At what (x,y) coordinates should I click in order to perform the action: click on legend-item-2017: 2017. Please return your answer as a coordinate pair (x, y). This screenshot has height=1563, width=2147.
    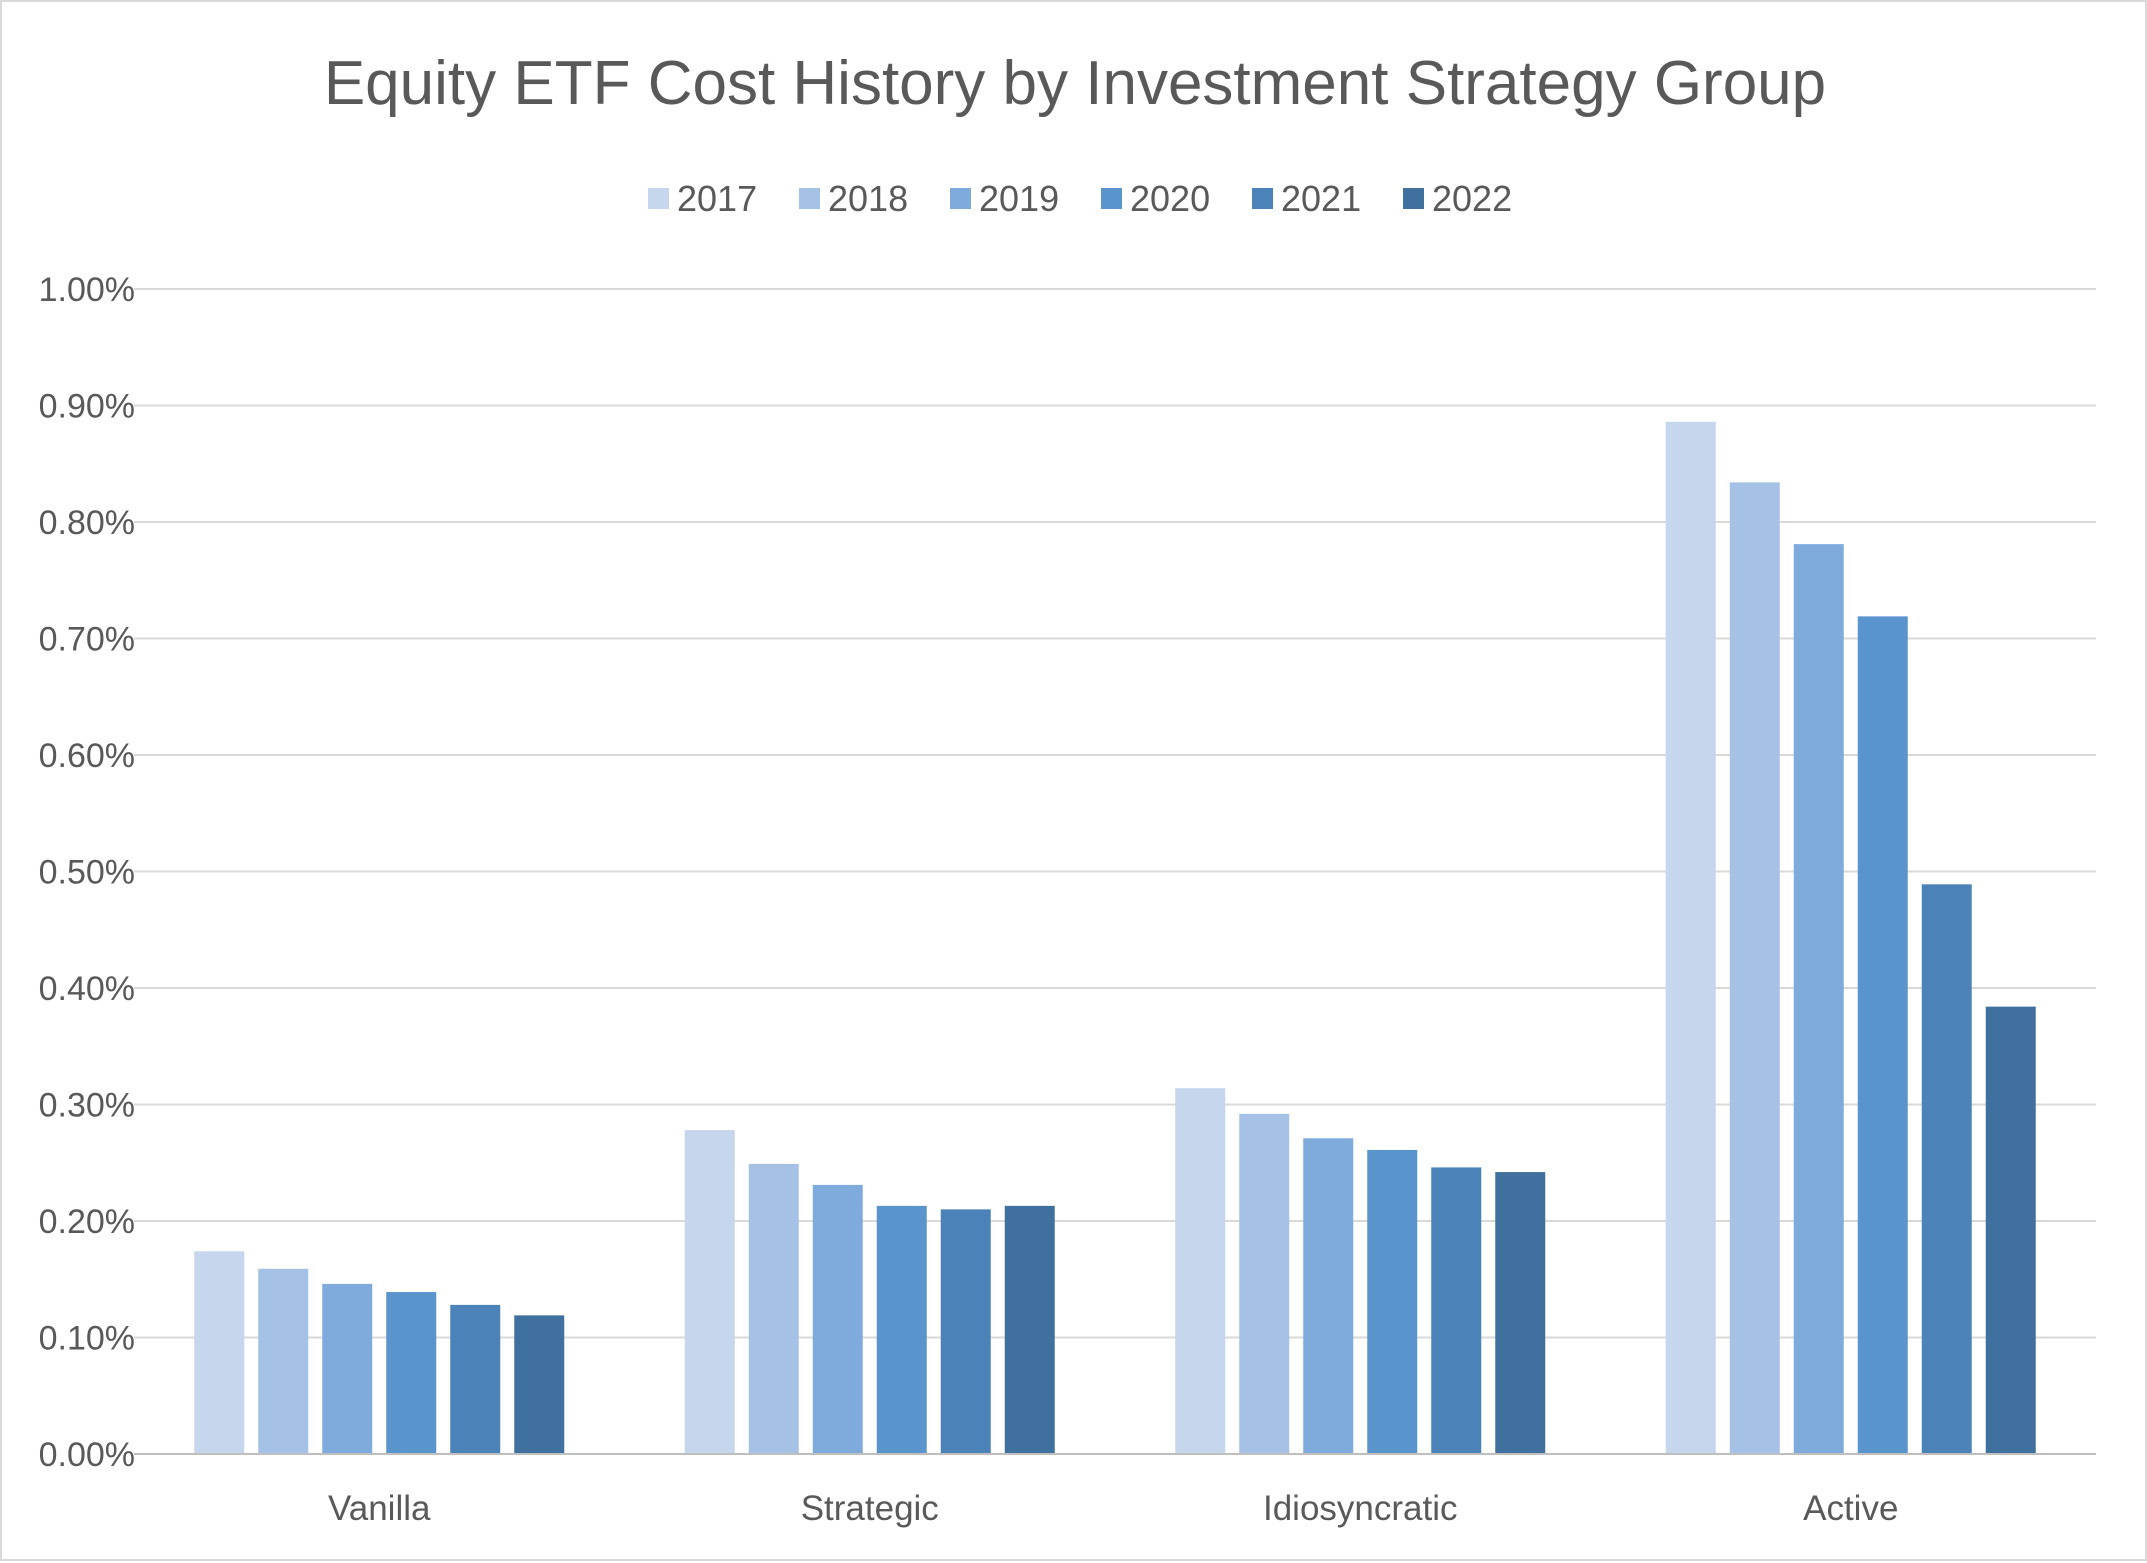
    Looking at the image, I should click on (702, 198).